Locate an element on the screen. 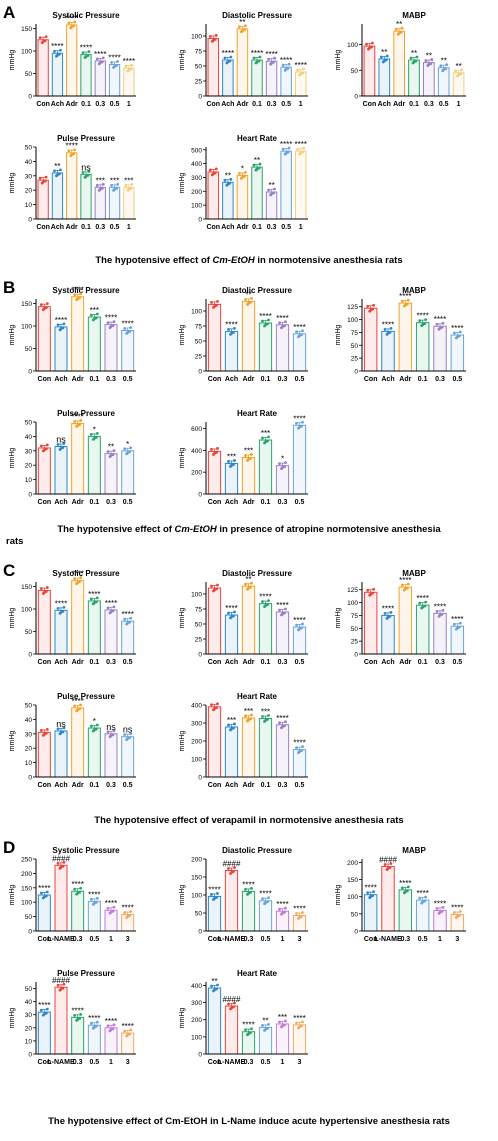  significance-label: * is located at coordinates (94, 429).